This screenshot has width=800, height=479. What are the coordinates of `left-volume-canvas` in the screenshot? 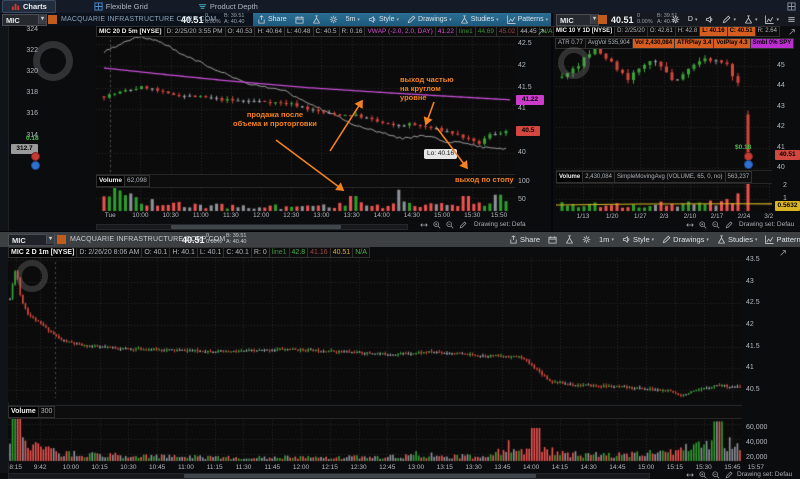 It's located at (305, 198).